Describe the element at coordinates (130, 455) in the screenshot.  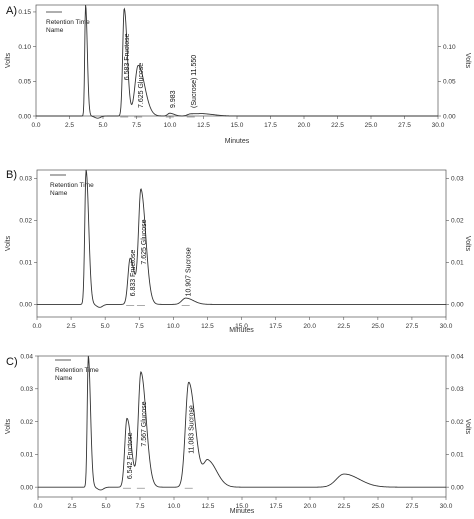
I see `peak-label-1: 6.542 Fructose` at that location.